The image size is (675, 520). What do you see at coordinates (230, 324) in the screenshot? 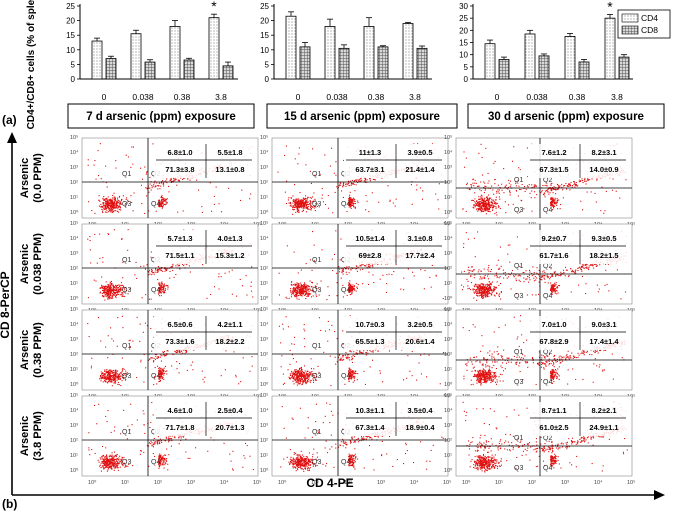
I see `q2-value: 4.2±1.1` at bounding box center [230, 324].